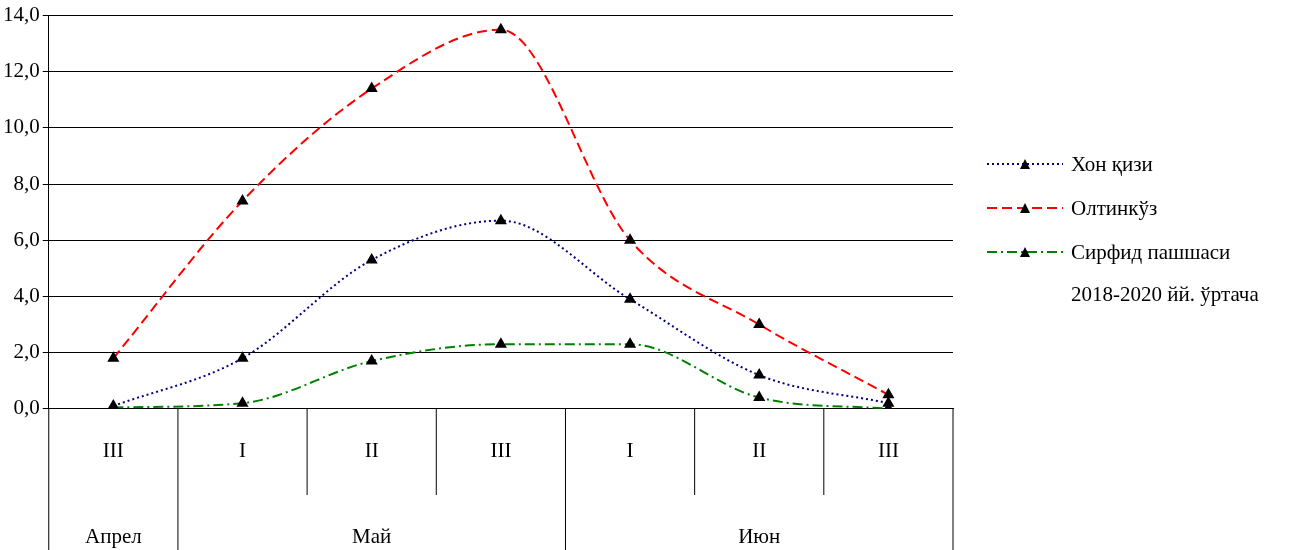  I want to click on y-tick-label: 12,0, so click(21, 70).